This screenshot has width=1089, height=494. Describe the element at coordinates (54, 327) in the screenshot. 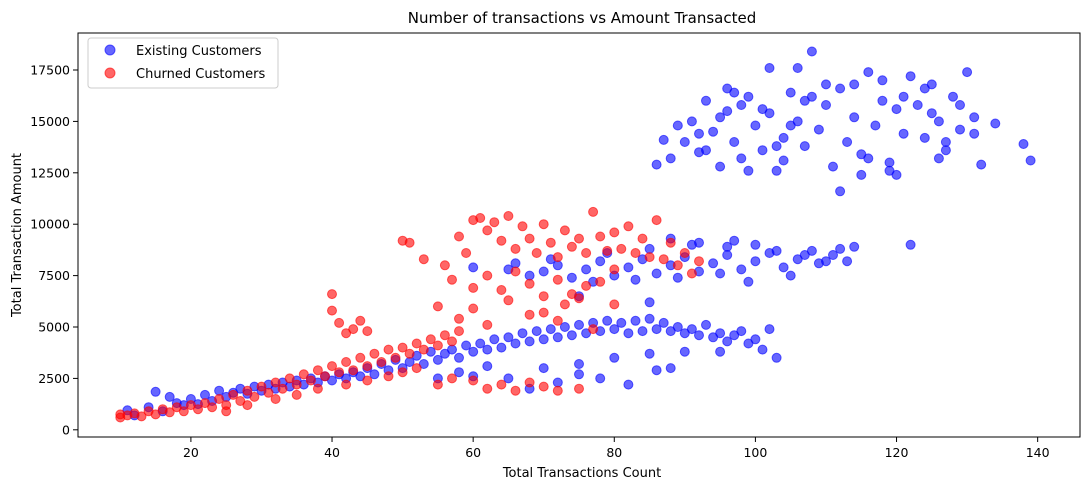

I see `y-tick-label: 5000` at that location.